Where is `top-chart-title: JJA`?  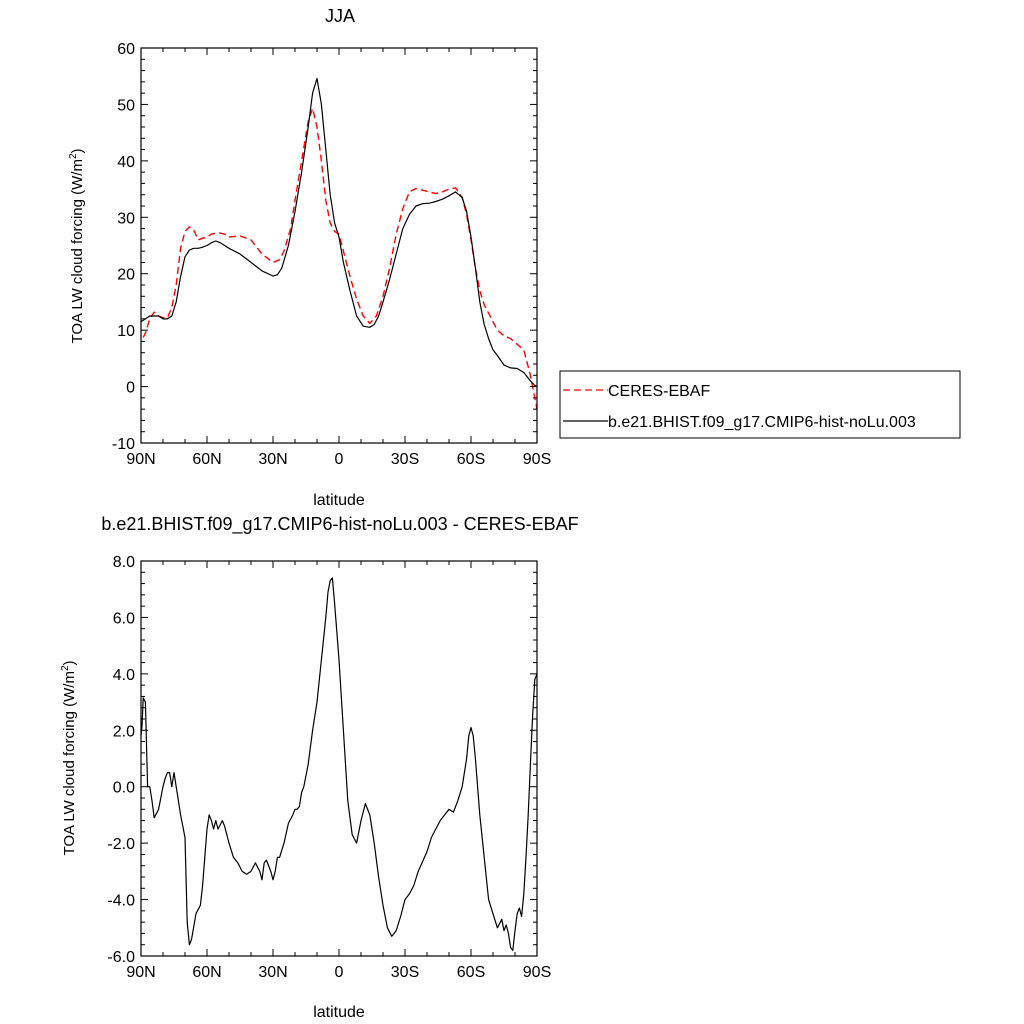
top-chart-title: JJA is located at coordinates (340, 16).